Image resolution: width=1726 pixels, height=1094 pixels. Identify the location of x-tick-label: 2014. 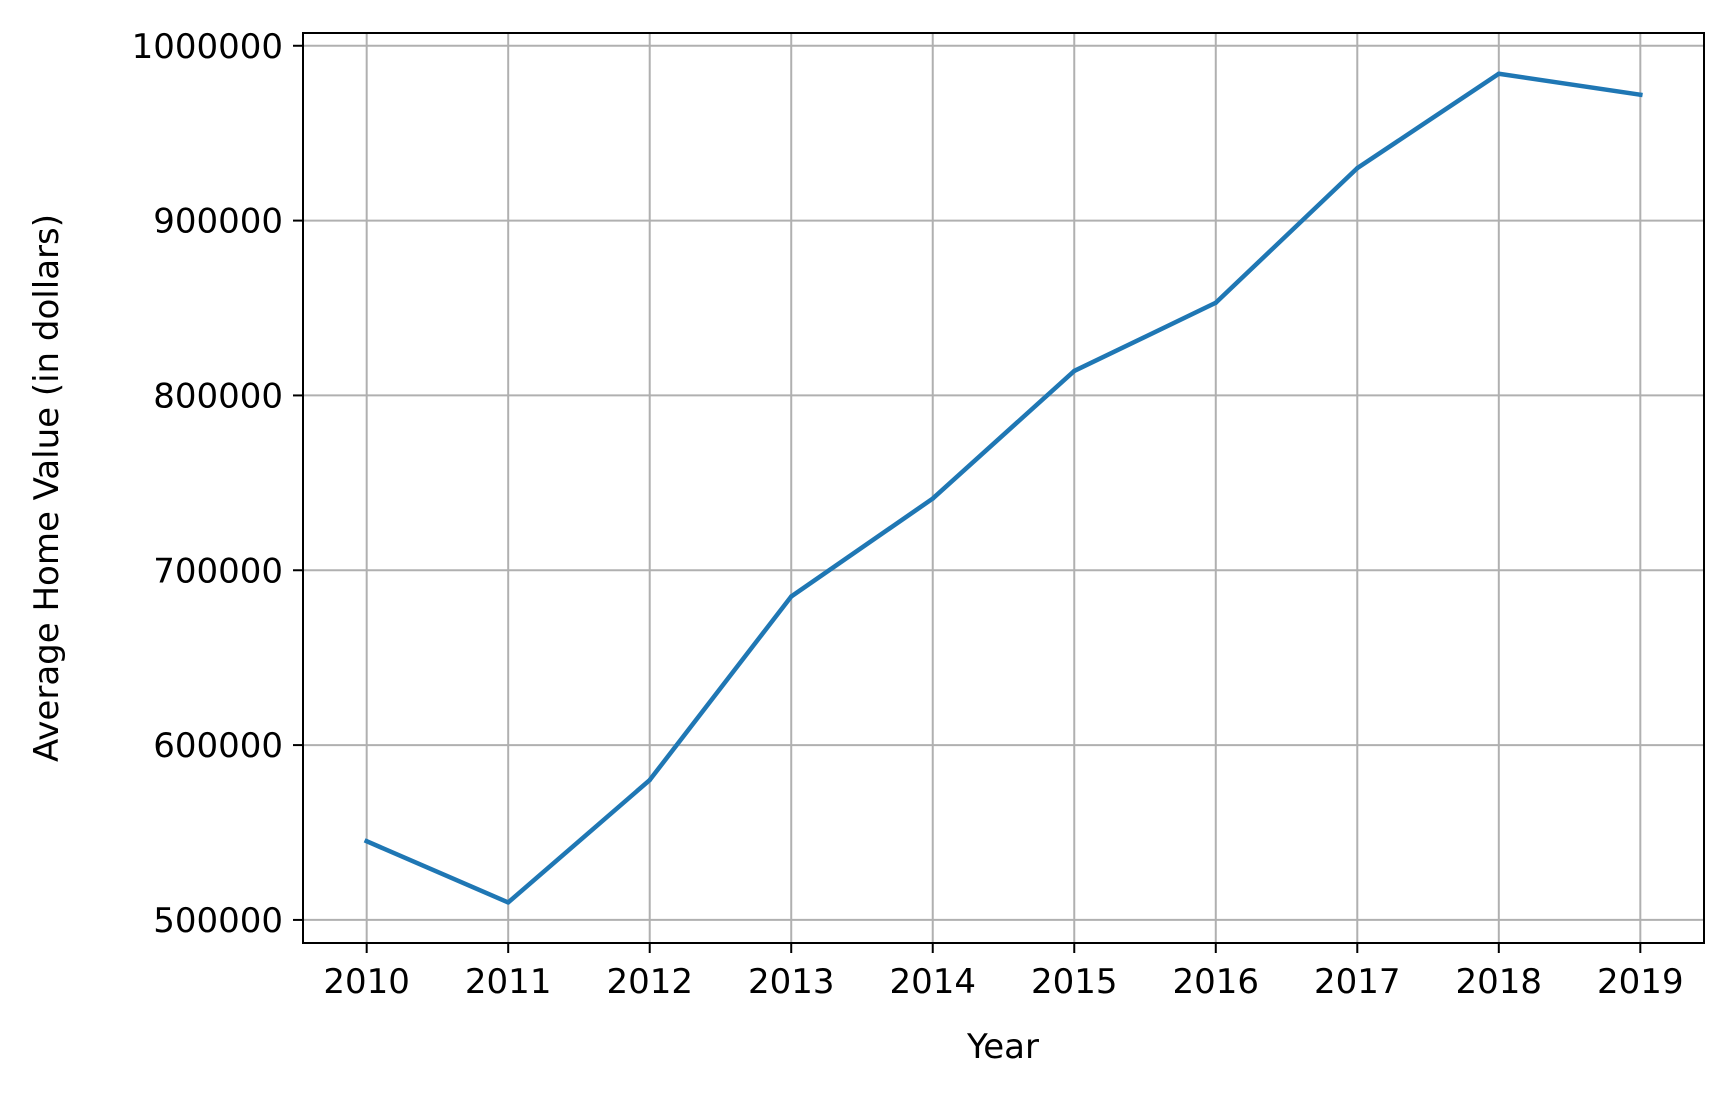
(932, 982).